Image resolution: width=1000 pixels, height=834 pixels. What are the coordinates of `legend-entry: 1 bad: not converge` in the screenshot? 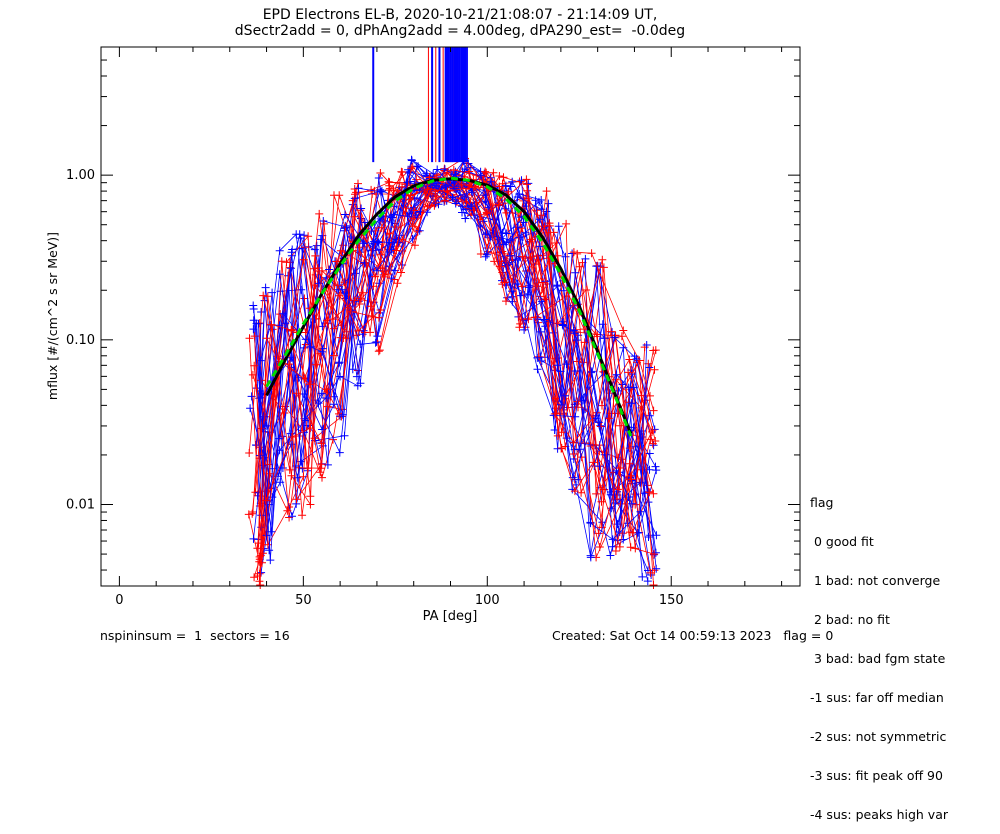 It's located at (875, 580).